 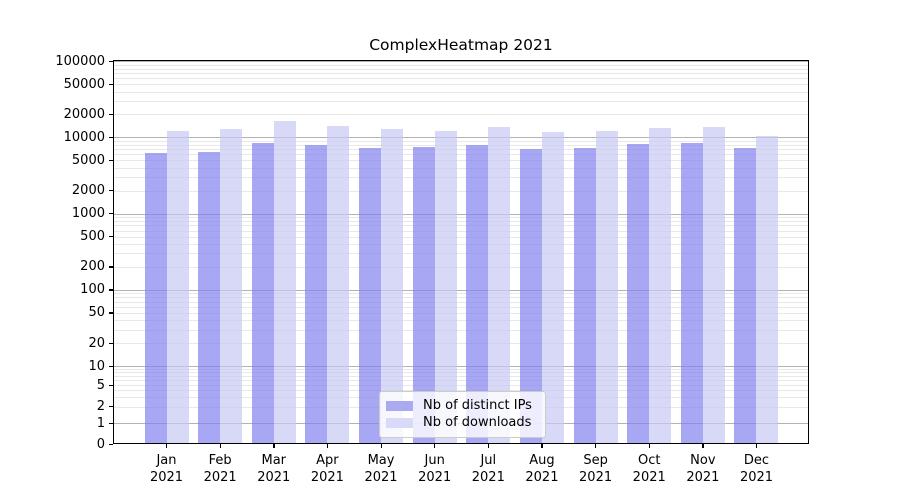 I want to click on chart-title: ComplexHeatmap 2021, so click(x=461, y=45).